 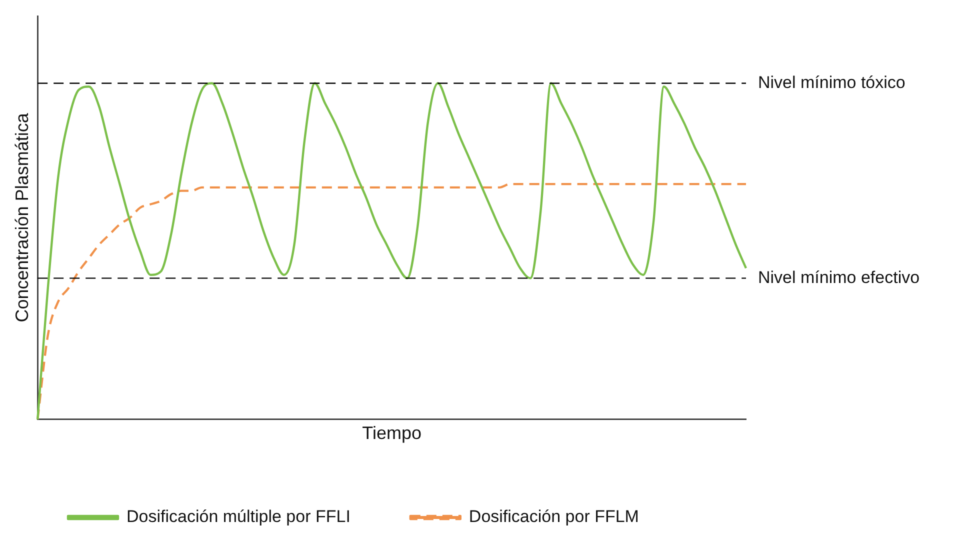 What do you see at coordinates (238, 516) in the screenshot?
I see `legend-label: Dosificación múltiple por FFLI` at bounding box center [238, 516].